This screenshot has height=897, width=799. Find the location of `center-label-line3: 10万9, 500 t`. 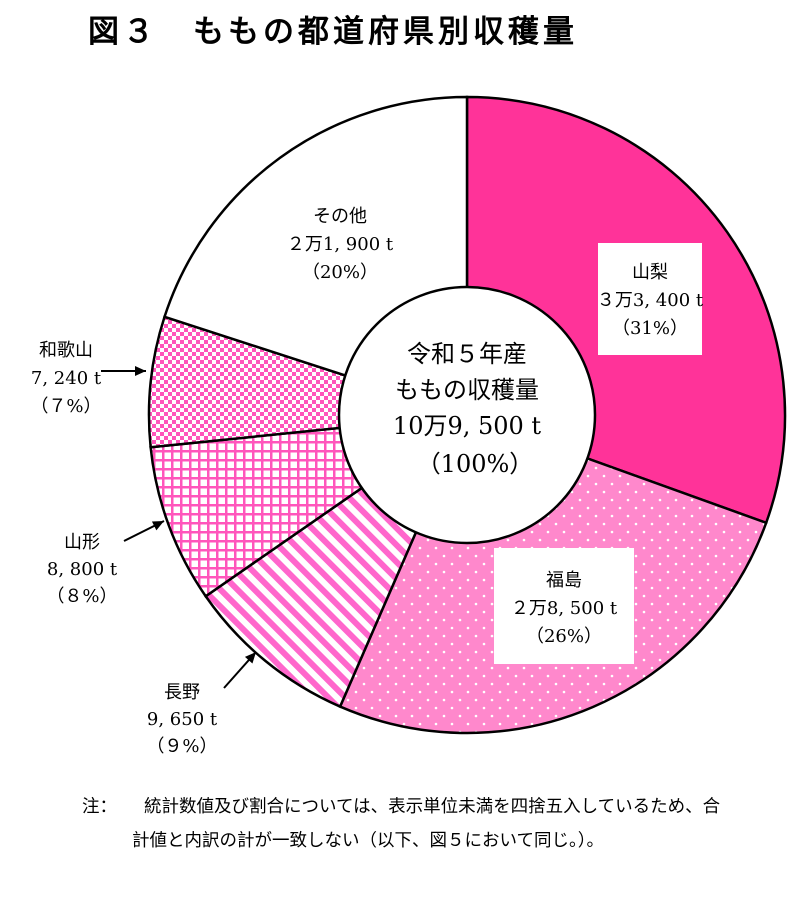

center-label-line3: 10万9, 500 t is located at coordinates (467, 426).